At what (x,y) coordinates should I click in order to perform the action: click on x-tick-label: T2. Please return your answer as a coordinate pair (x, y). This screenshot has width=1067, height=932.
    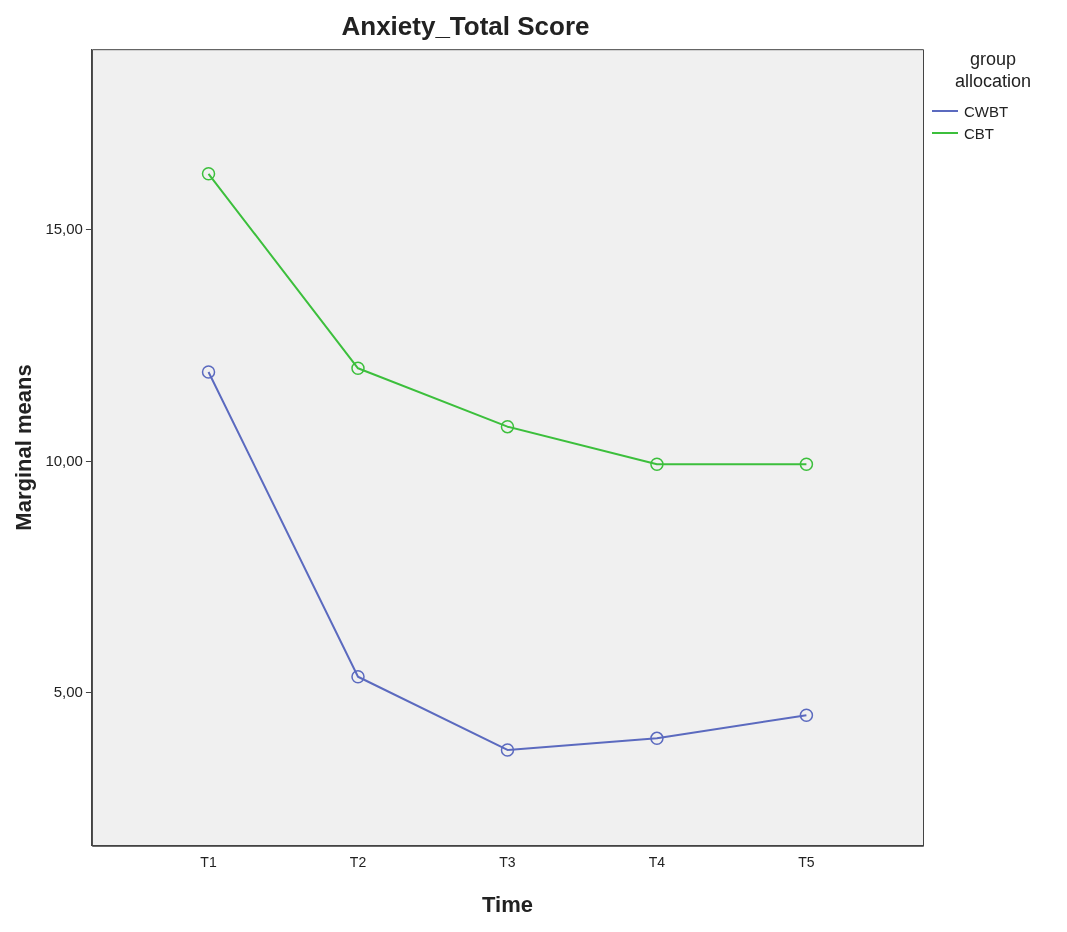
    Looking at the image, I should click on (358, 862).